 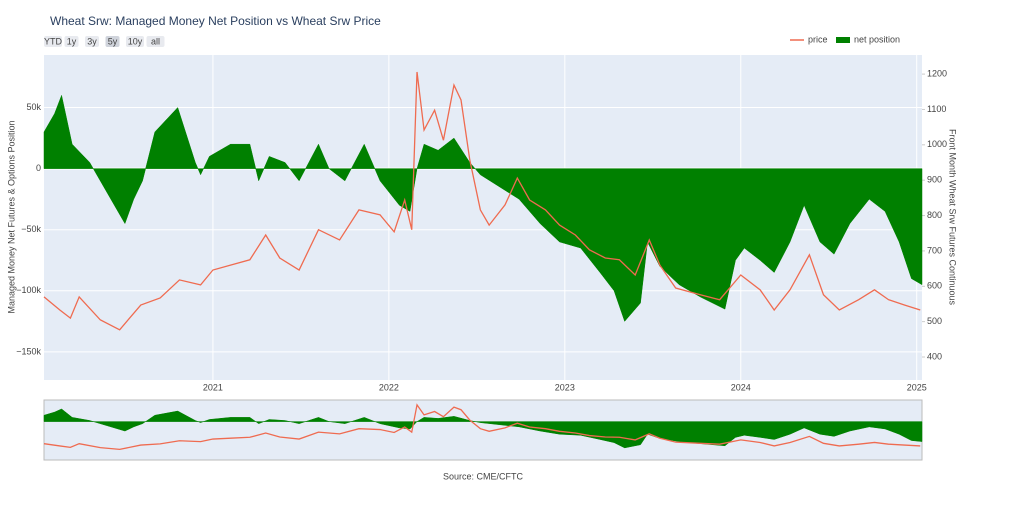 What do you see at coordinates (483, 476) in the screenshot?
I see `source-note: Source: CME/CFTC` at bounding box center [483, 476].